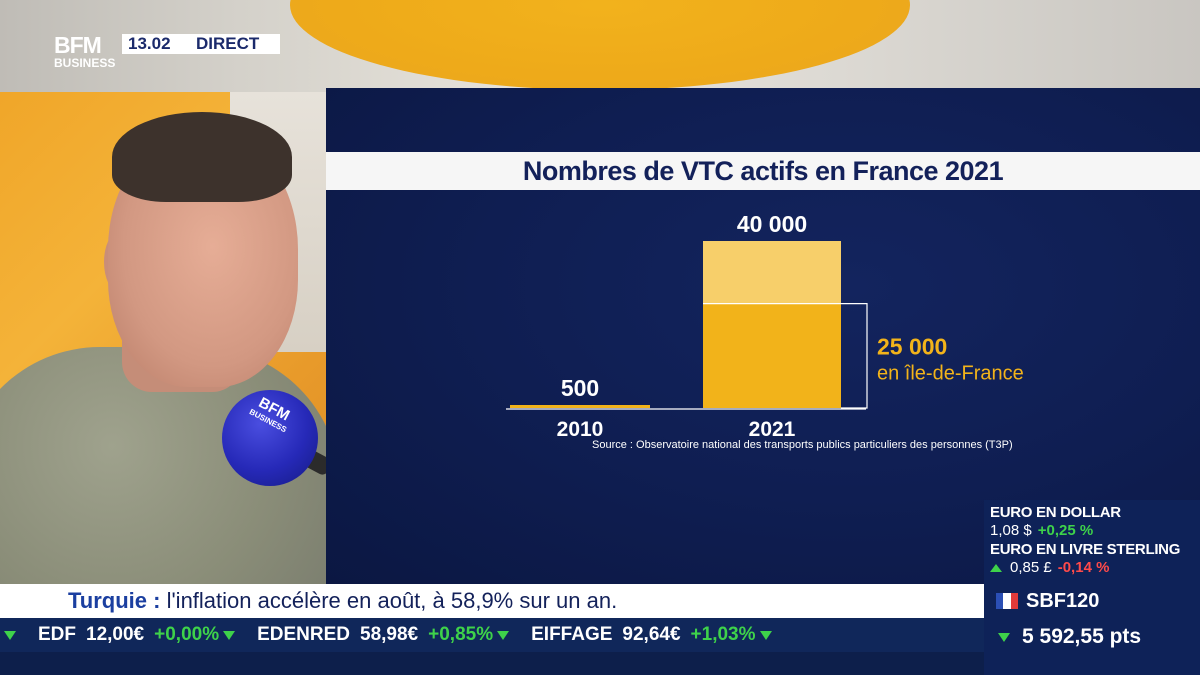 Image resolution: width=1200 pixels, height=675 pixels. I want to click on bottom-strip, so click(600, 663).